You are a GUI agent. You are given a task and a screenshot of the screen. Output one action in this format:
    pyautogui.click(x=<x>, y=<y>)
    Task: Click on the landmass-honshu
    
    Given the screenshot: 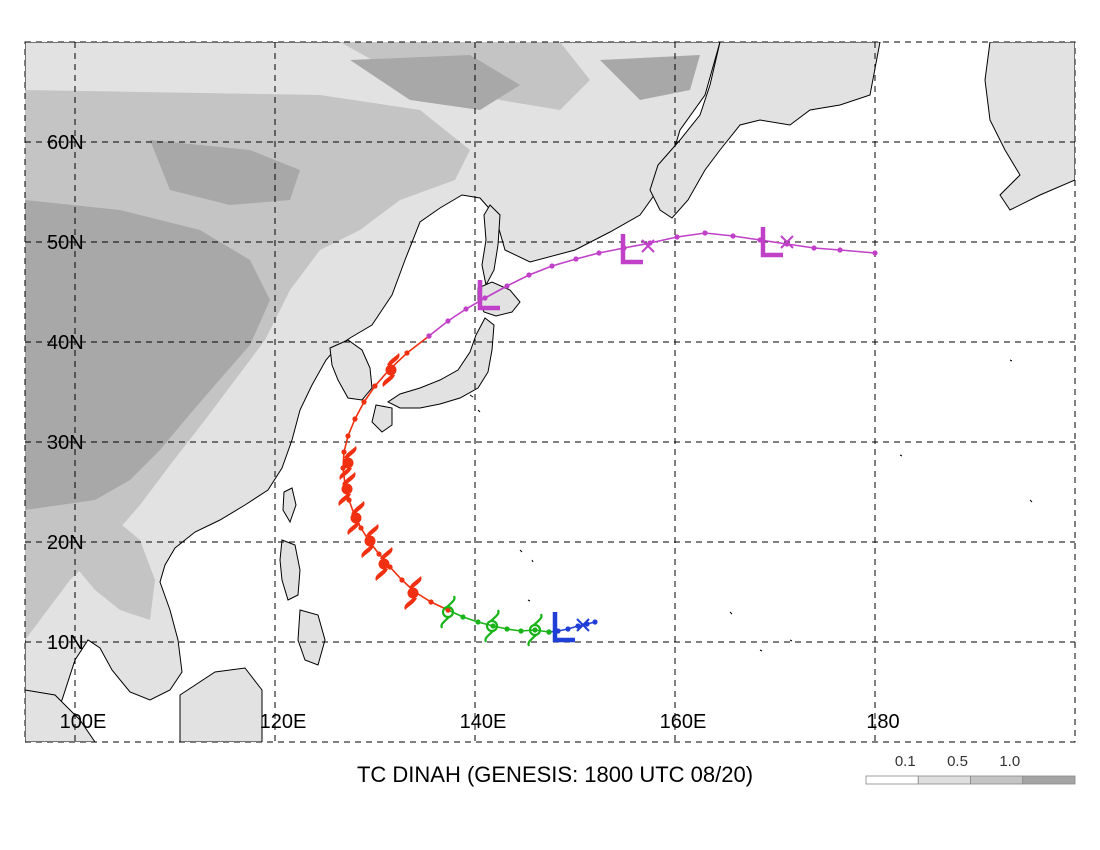 What is the action you would take?
    pyautogui.click(x=441, y=363)
    